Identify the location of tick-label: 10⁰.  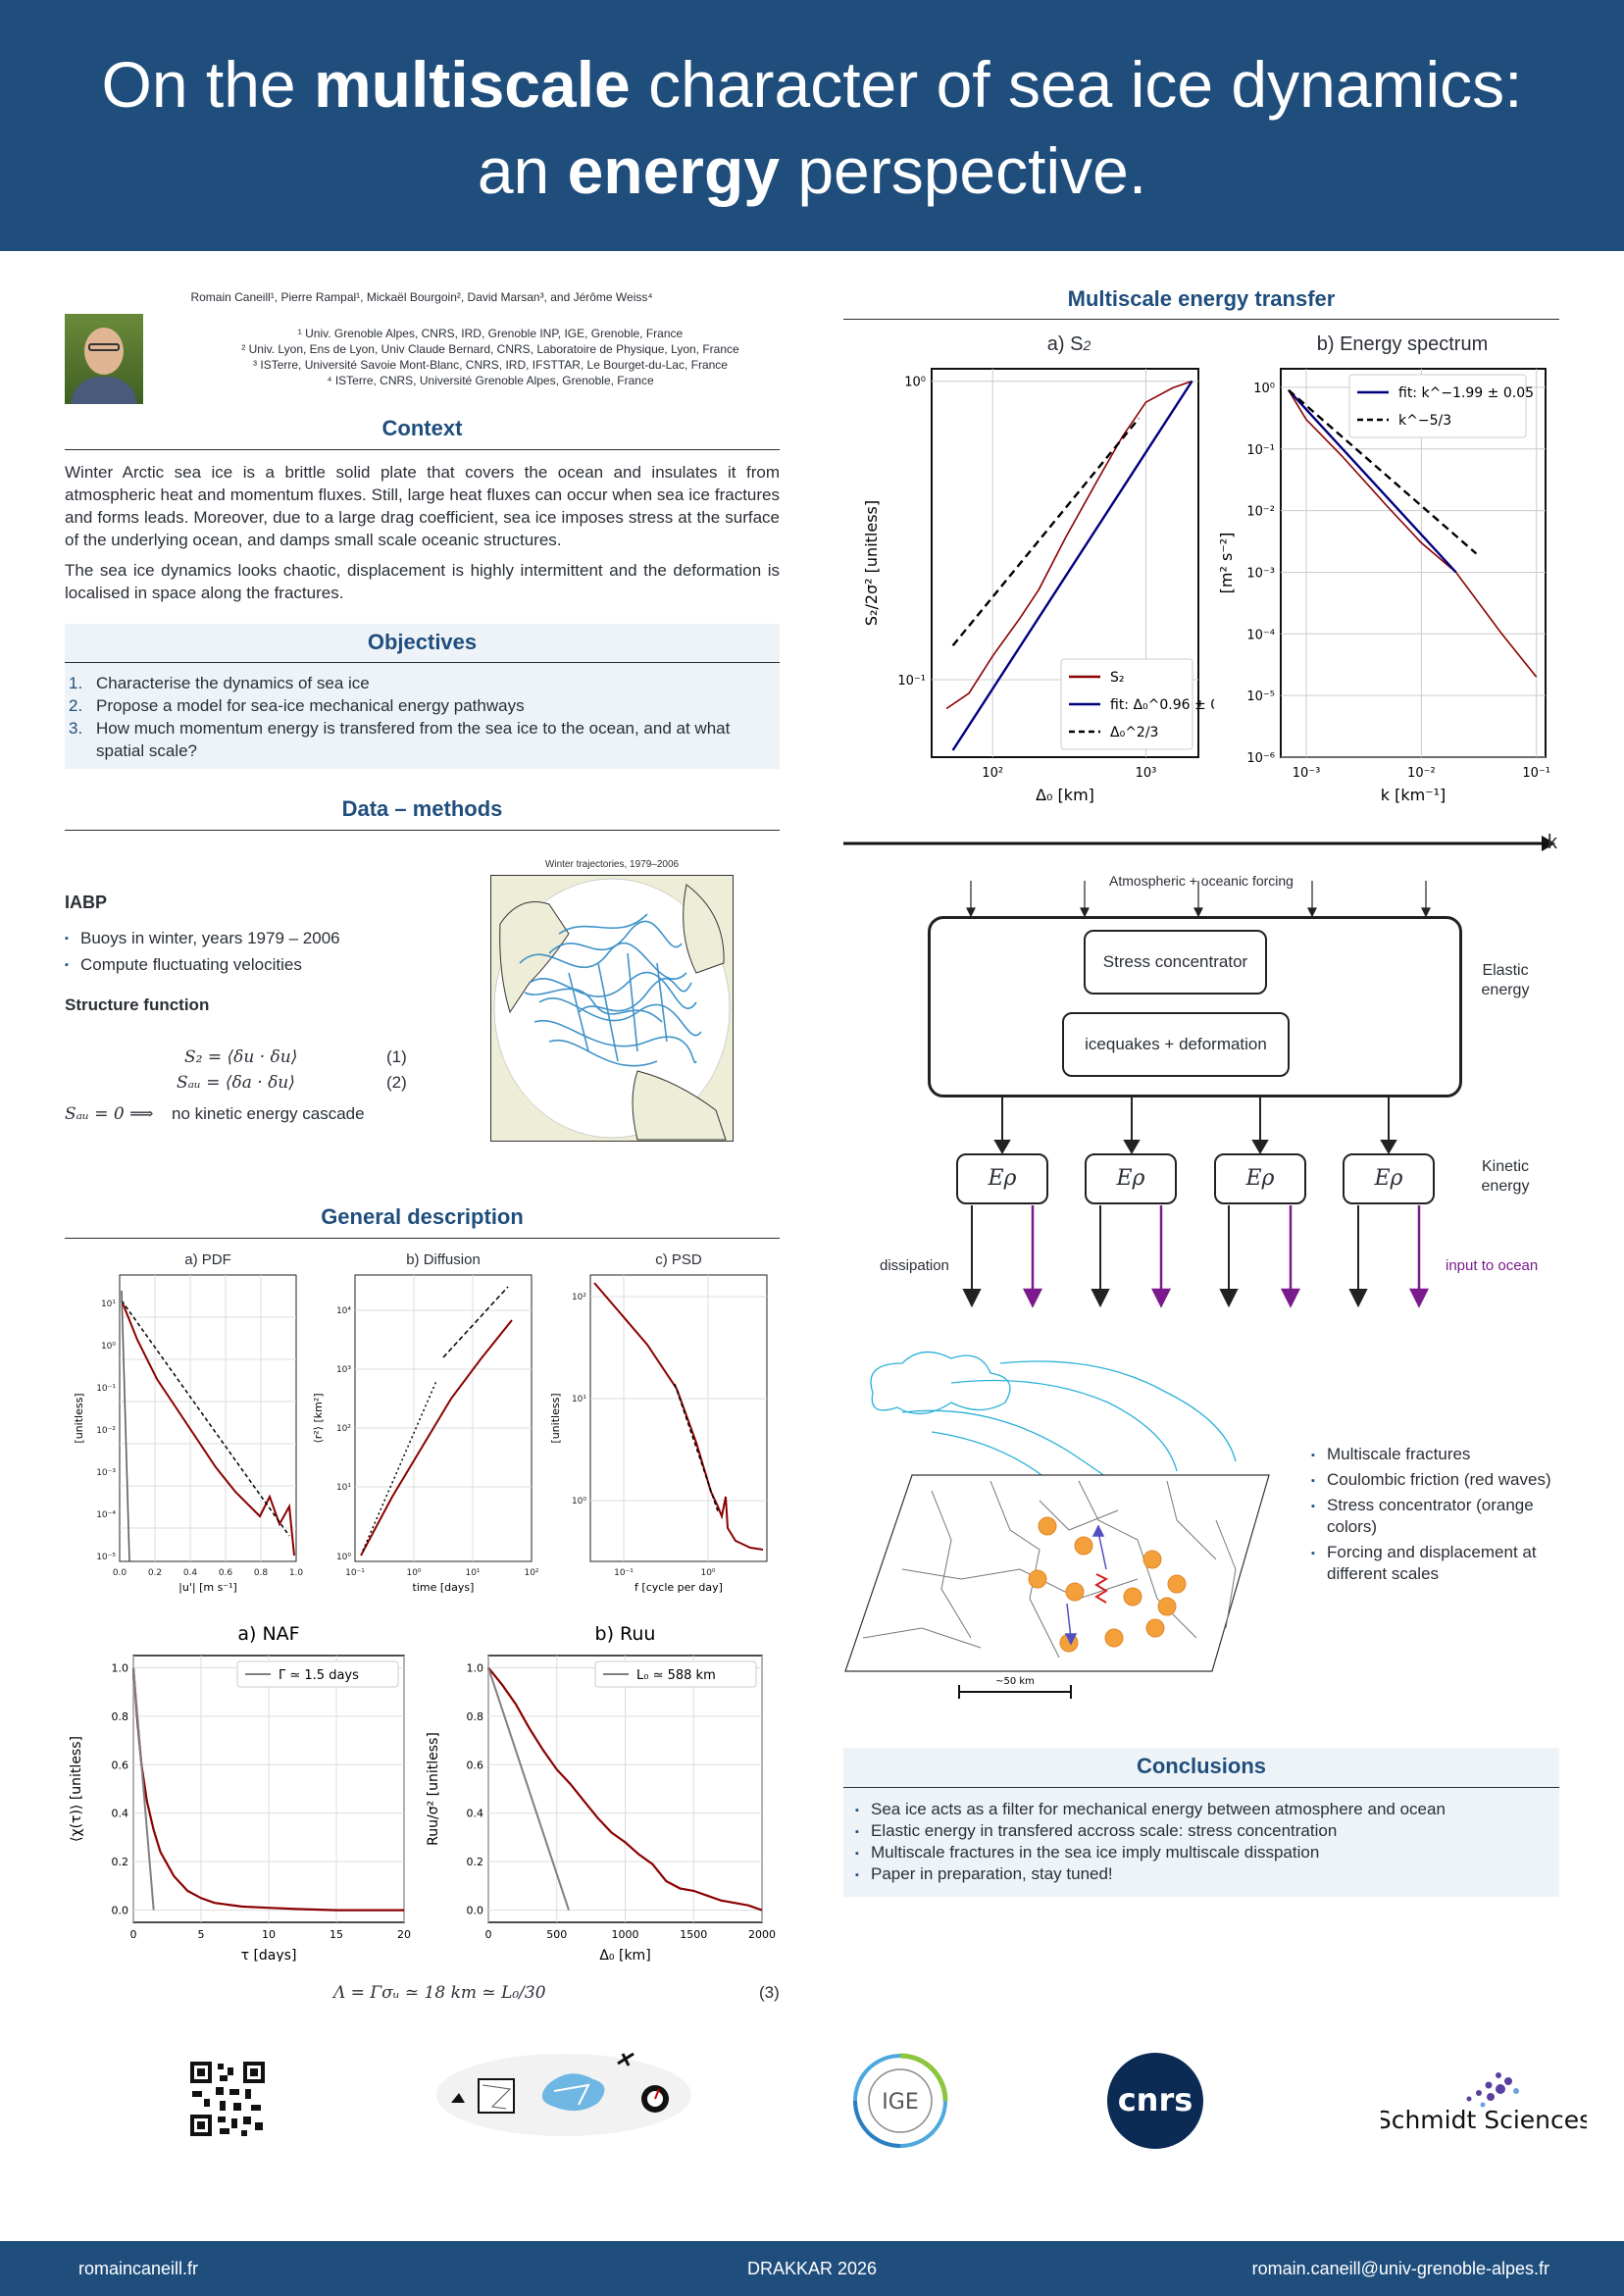
(1264, 389).